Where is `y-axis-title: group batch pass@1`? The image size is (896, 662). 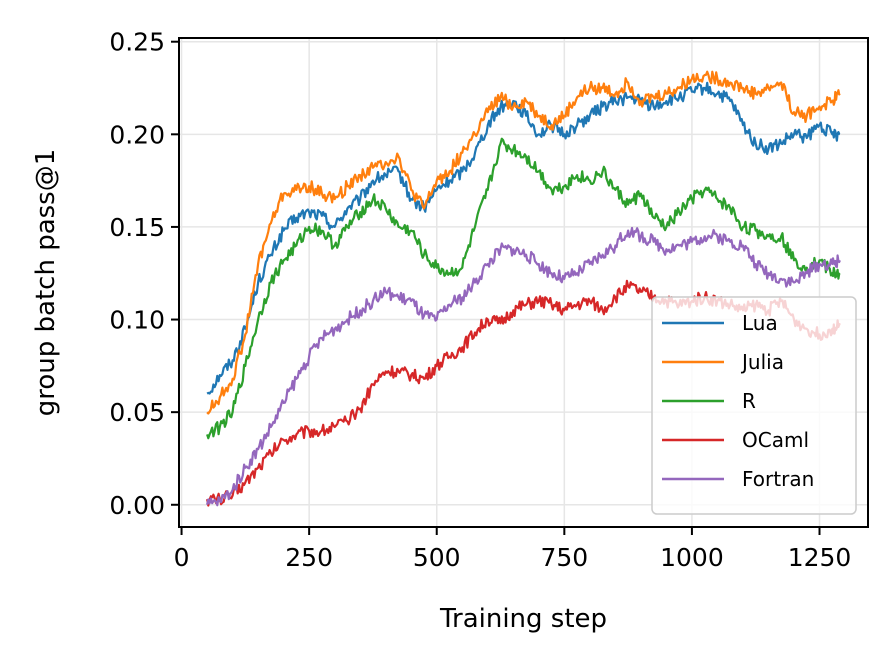 y-axis-title: group batch pass@1 is located at coordinates (46, 283).